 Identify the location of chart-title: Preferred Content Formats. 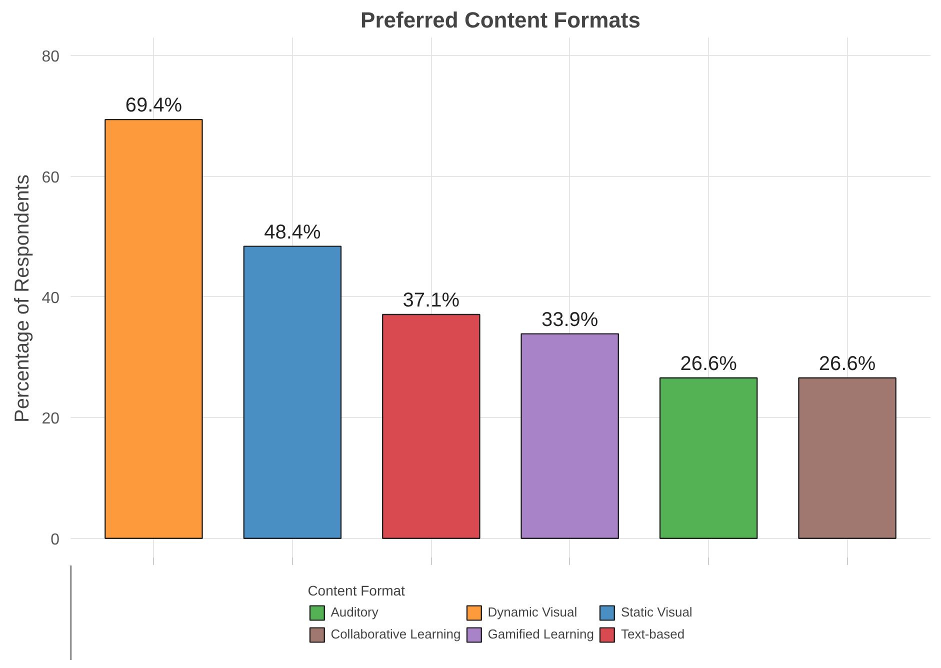
(500, 20).